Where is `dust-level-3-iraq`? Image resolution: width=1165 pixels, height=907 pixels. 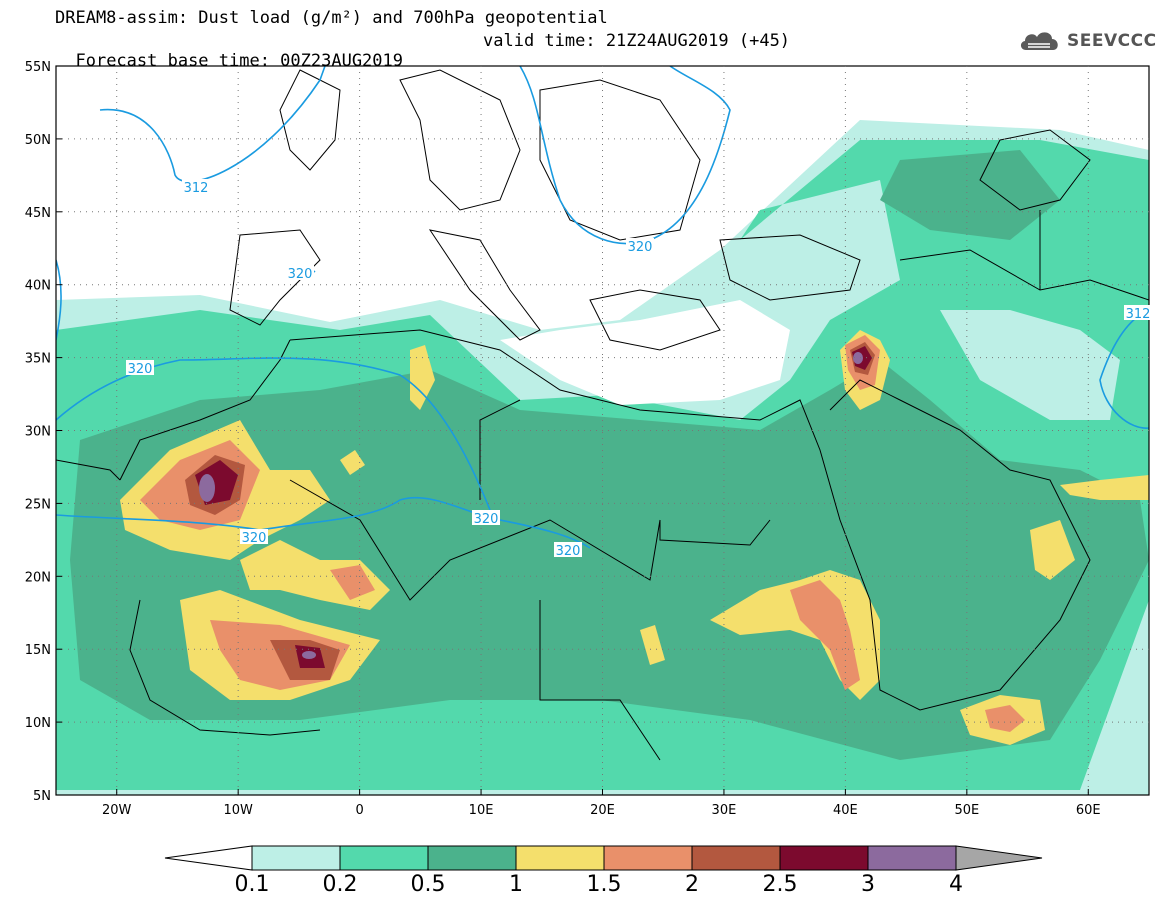 dust-level-3-iraq is located at coordinates (858, 358).